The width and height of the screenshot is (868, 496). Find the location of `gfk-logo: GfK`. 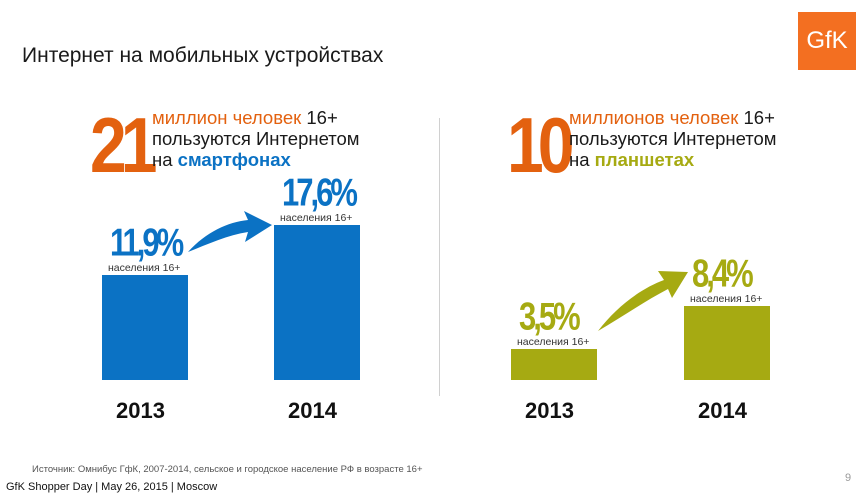

gfk-logo: GfK is located at coordinates (827, 41).